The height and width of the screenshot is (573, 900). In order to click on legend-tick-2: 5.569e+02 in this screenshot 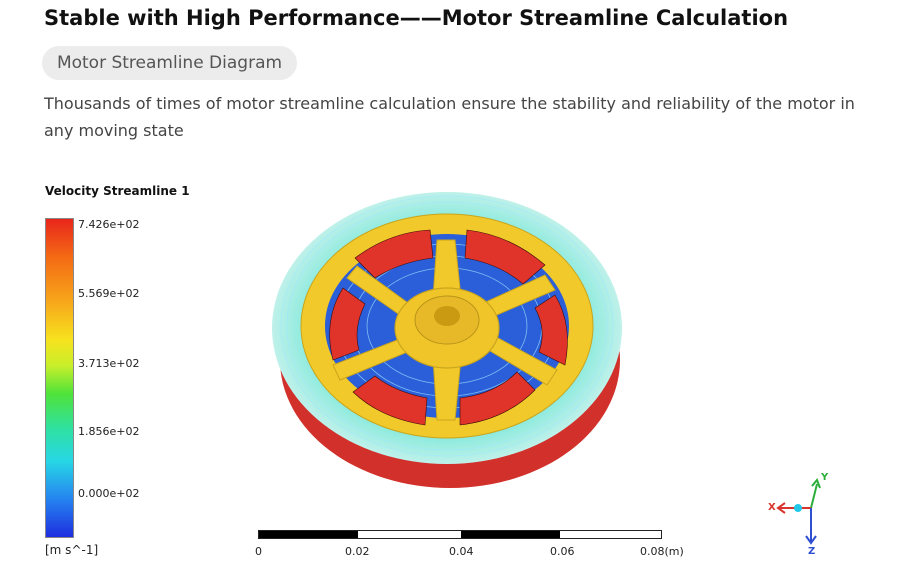, I will do `click(109, 293)`.